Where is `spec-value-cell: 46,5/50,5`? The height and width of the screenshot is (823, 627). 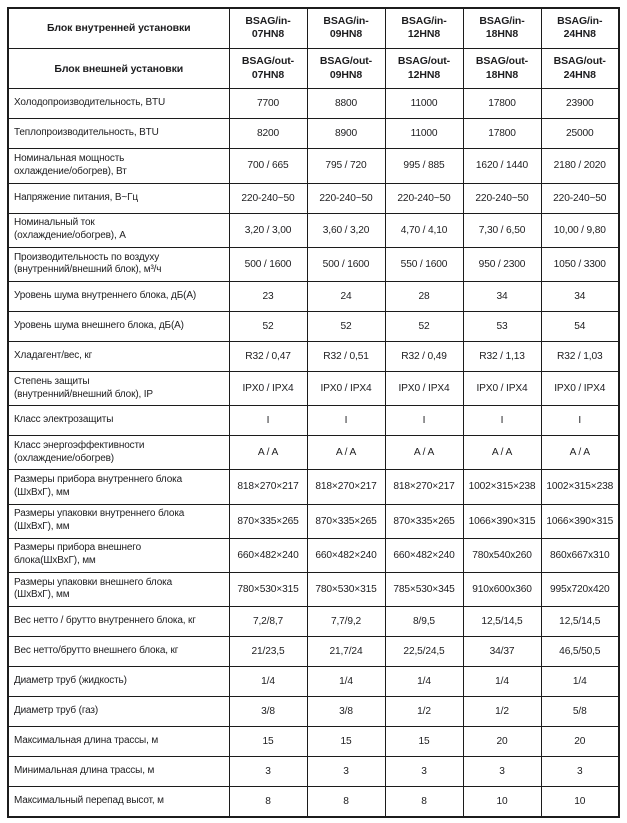 spec-value-cell: 46,5/50,5 is located at coordinates (580, 652).